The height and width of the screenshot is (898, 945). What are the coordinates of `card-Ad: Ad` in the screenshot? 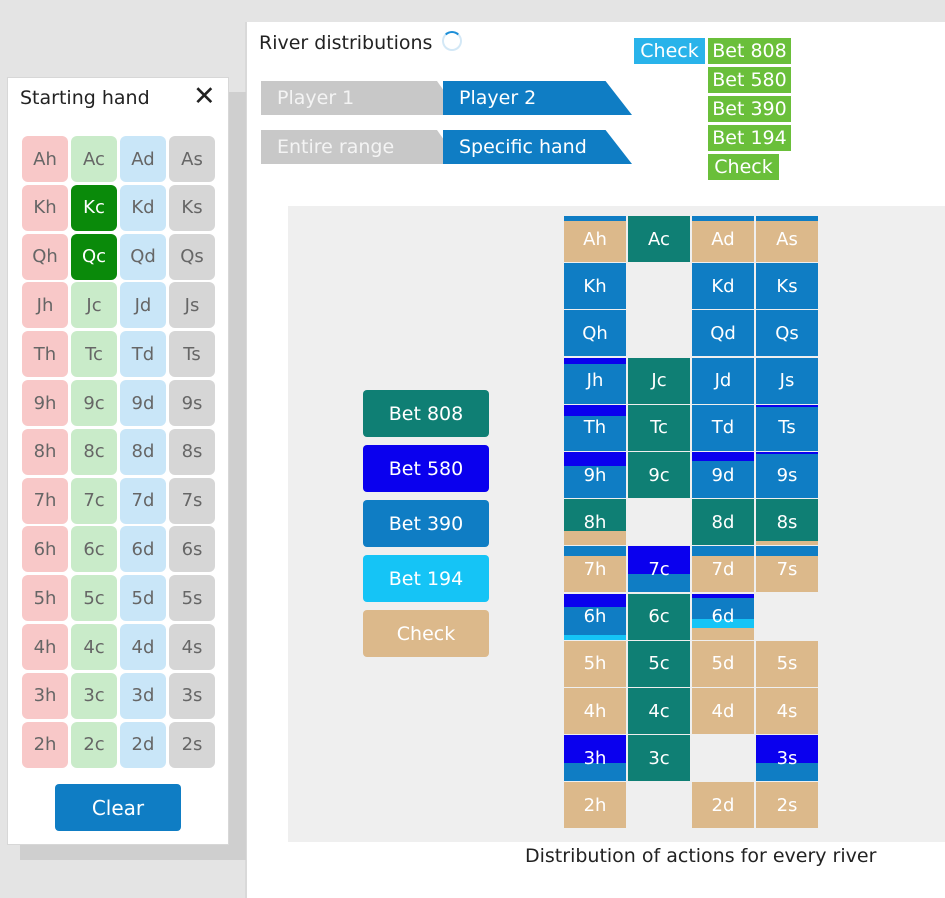 It's located at (143, 159).